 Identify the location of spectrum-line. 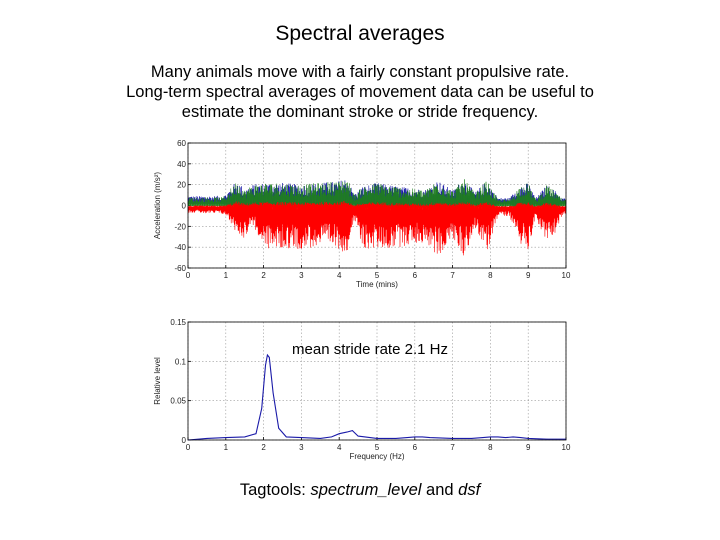
(376, 397).